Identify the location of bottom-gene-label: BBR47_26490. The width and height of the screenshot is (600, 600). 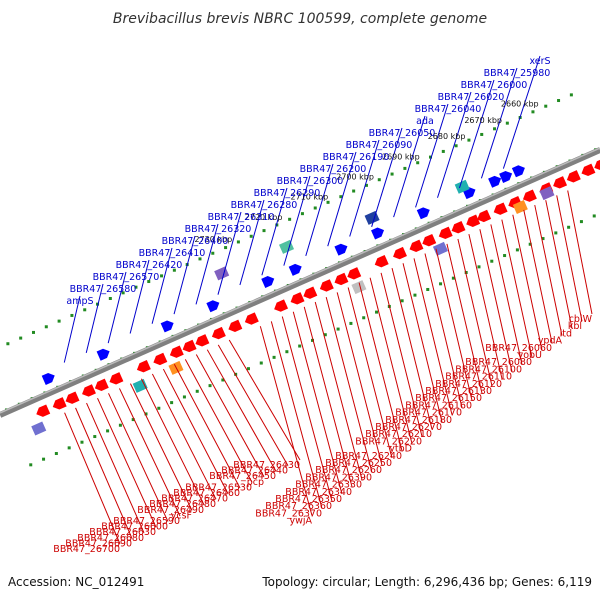
(170, 510).